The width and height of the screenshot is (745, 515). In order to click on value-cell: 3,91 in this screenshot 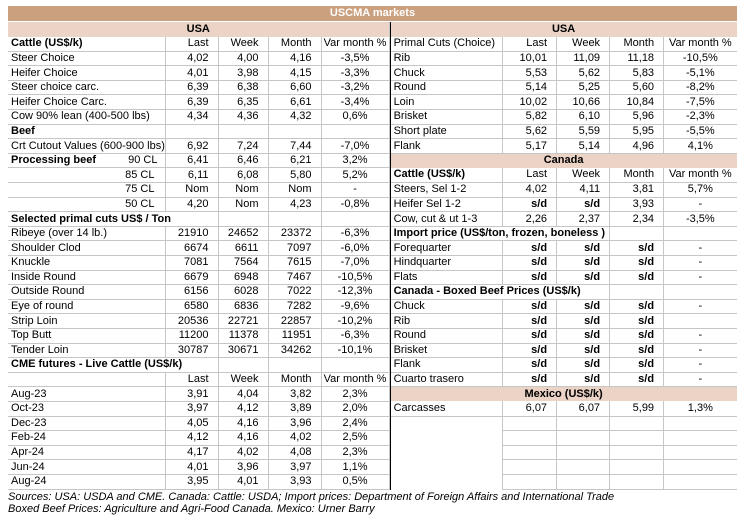, I will do `click(191, 394)`.